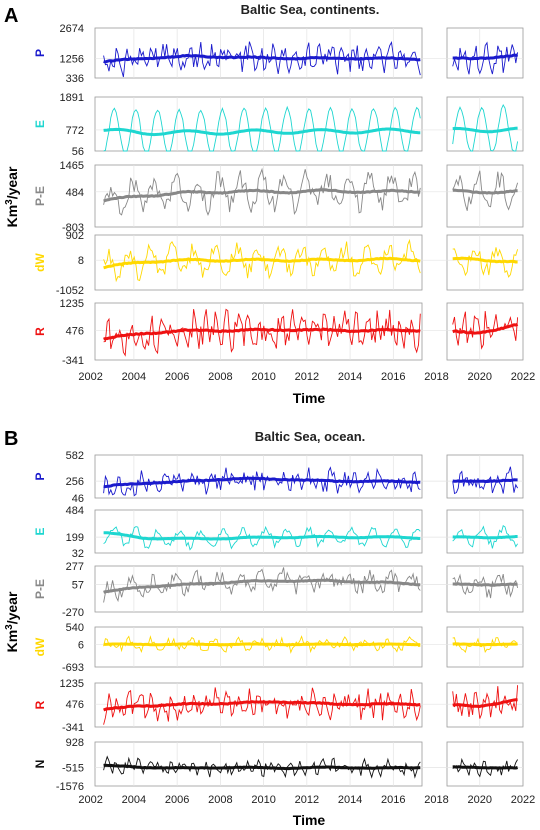  What do you see at coordinates (78, 586) in the screenshot?
I see `y-tick-label: 57` at bounding box center [78, 586].